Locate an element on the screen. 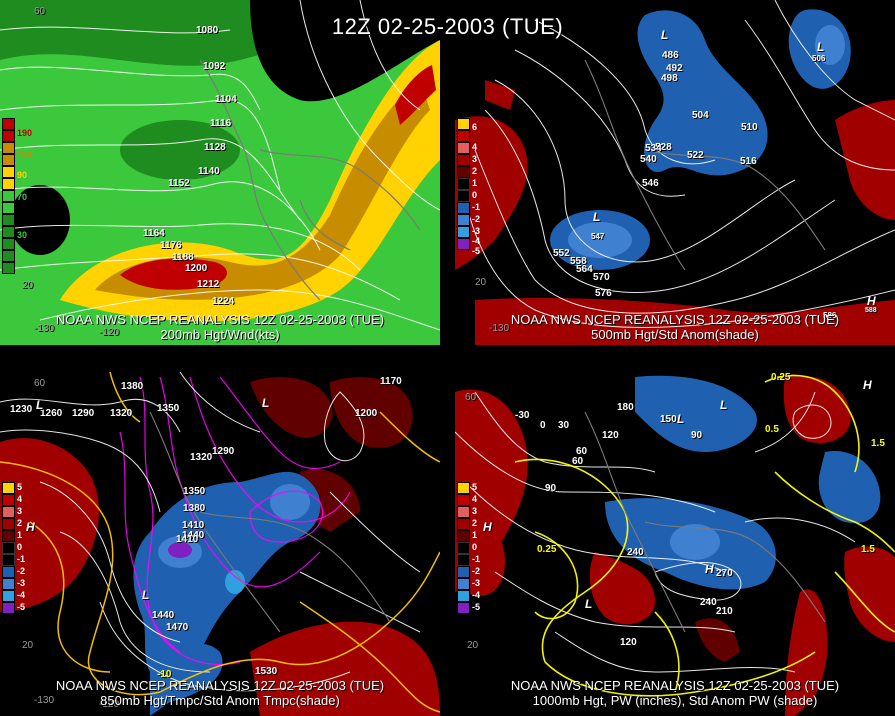  contour-label: 516 is located at coordinates (748, 161).